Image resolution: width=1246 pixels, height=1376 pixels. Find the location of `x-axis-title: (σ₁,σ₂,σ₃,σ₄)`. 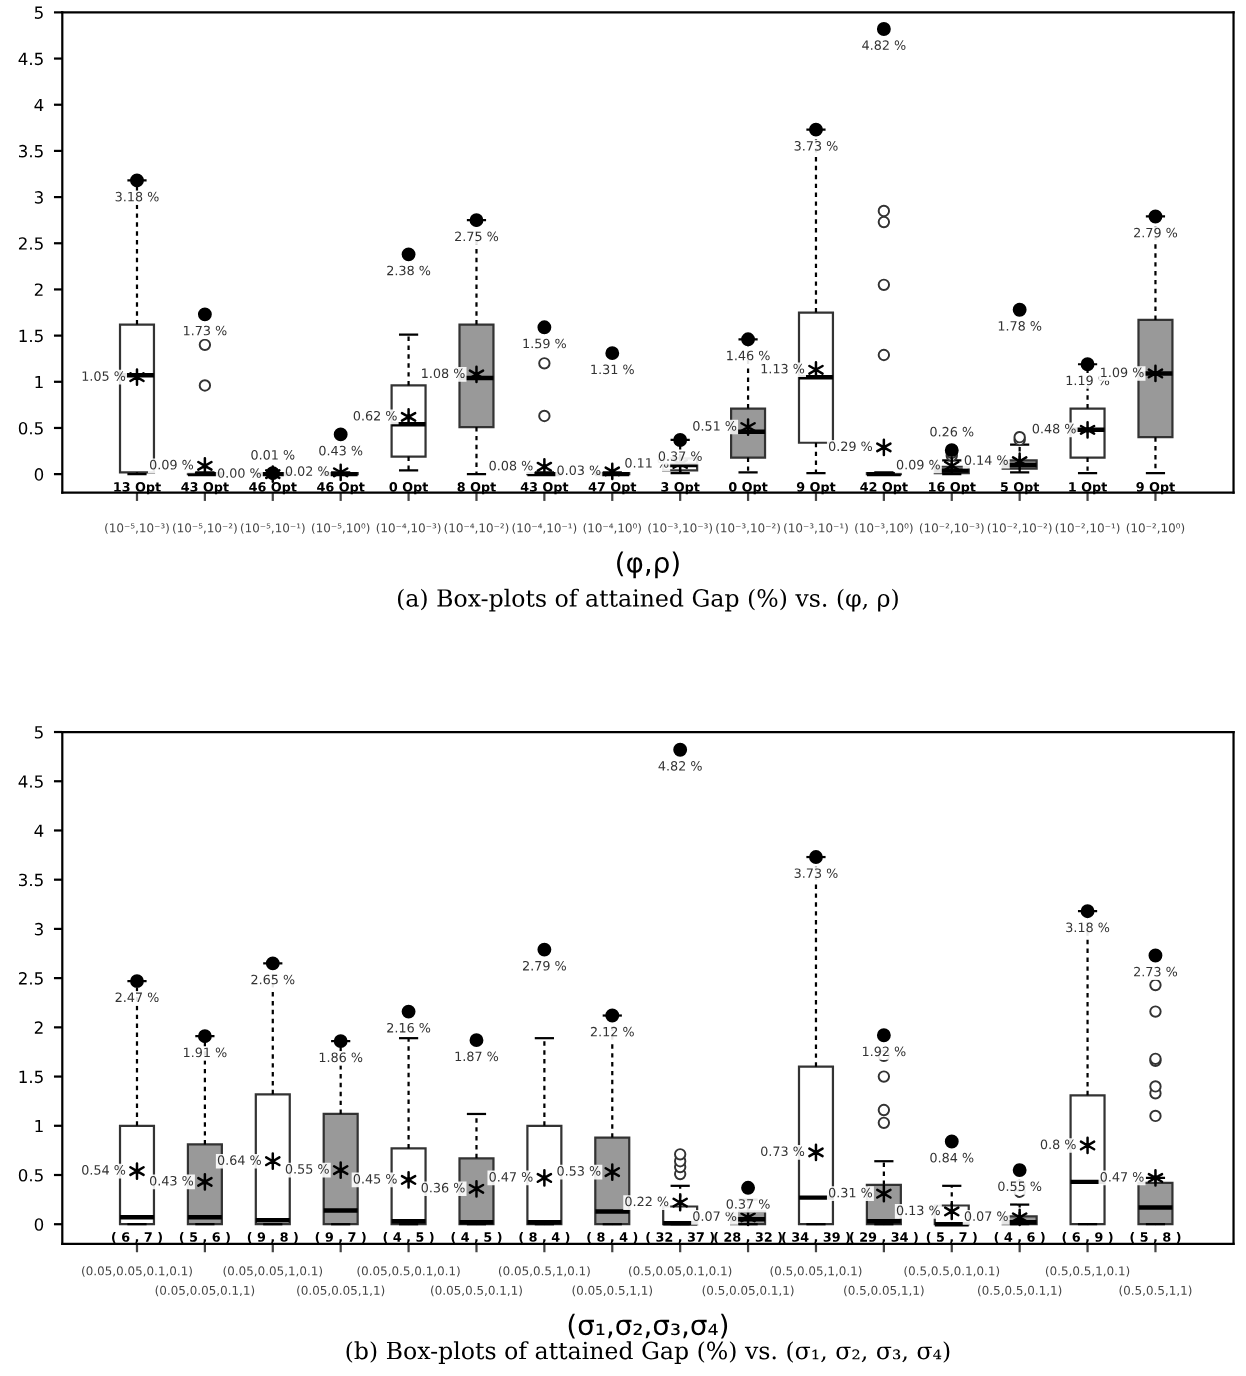

x-axis-title: (σ₁,σ₂,σ₃,σ₄) is located at coordinates (648, 1326).